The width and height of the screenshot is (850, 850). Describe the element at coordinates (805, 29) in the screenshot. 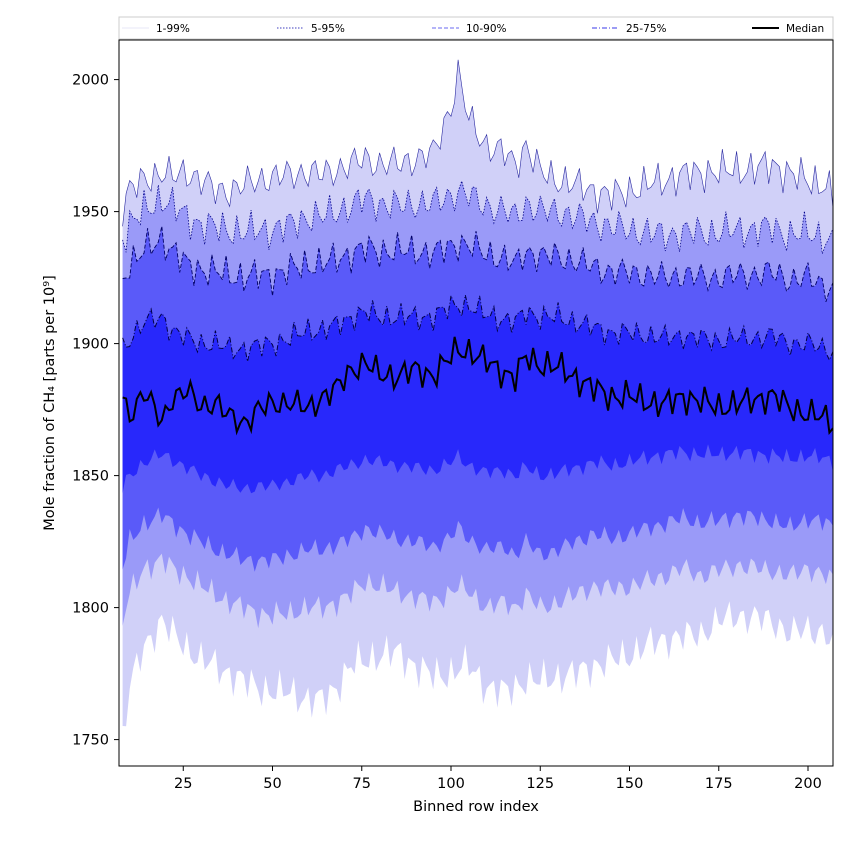

I see `legend-label: Median` at that location.